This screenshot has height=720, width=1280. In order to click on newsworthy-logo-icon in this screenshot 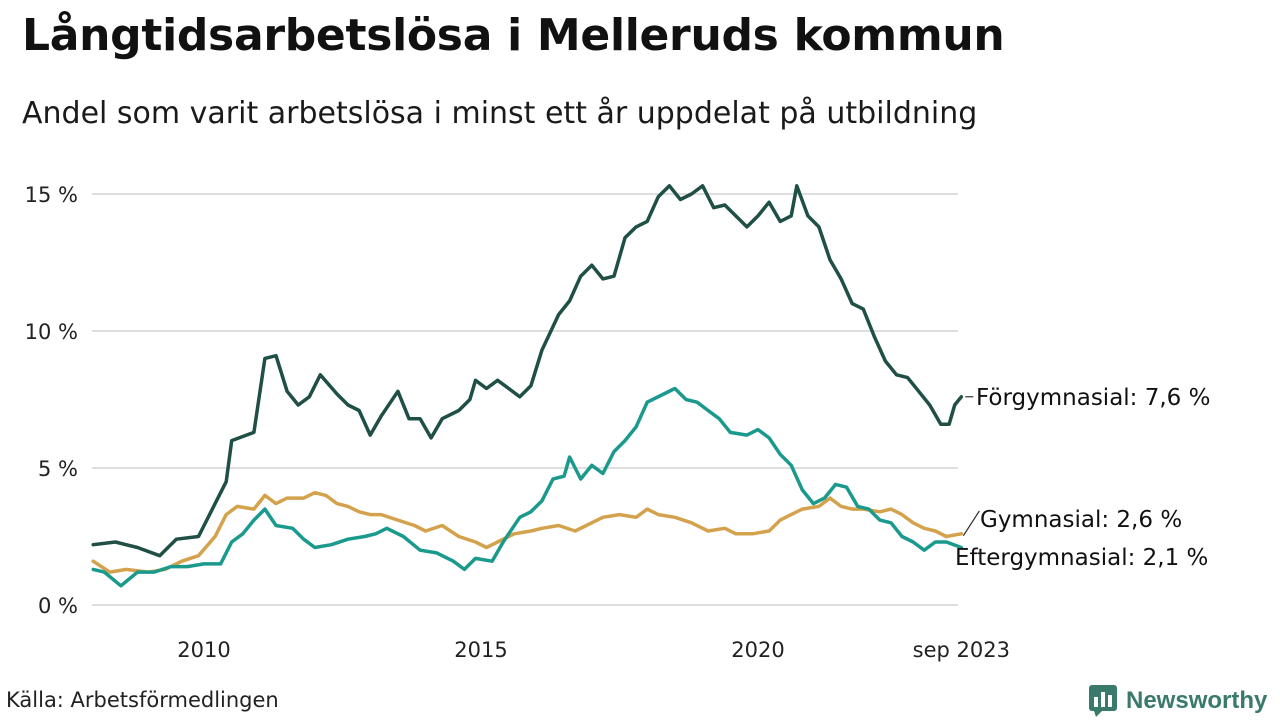, I will do `click(1103, 701)`.